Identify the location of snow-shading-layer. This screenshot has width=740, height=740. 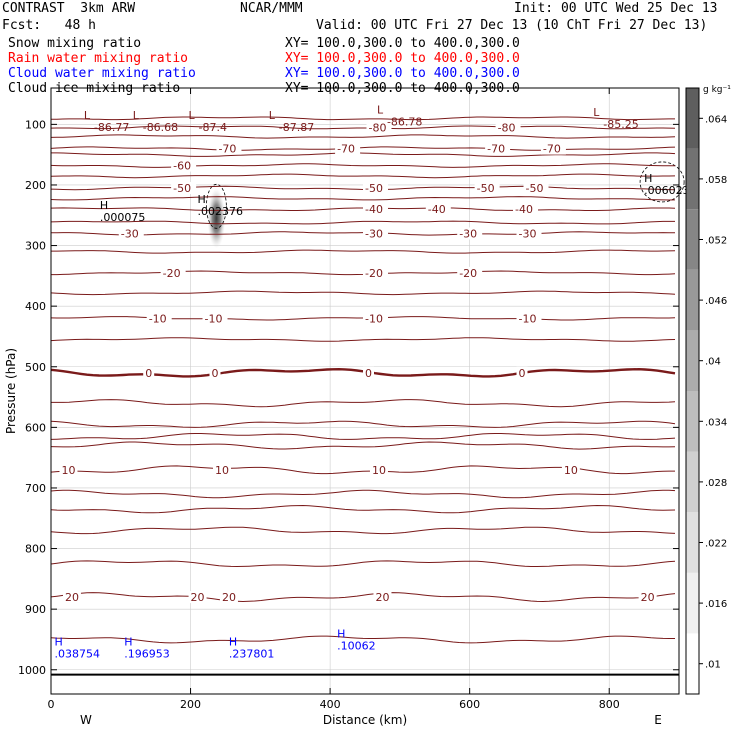
(445, 205).